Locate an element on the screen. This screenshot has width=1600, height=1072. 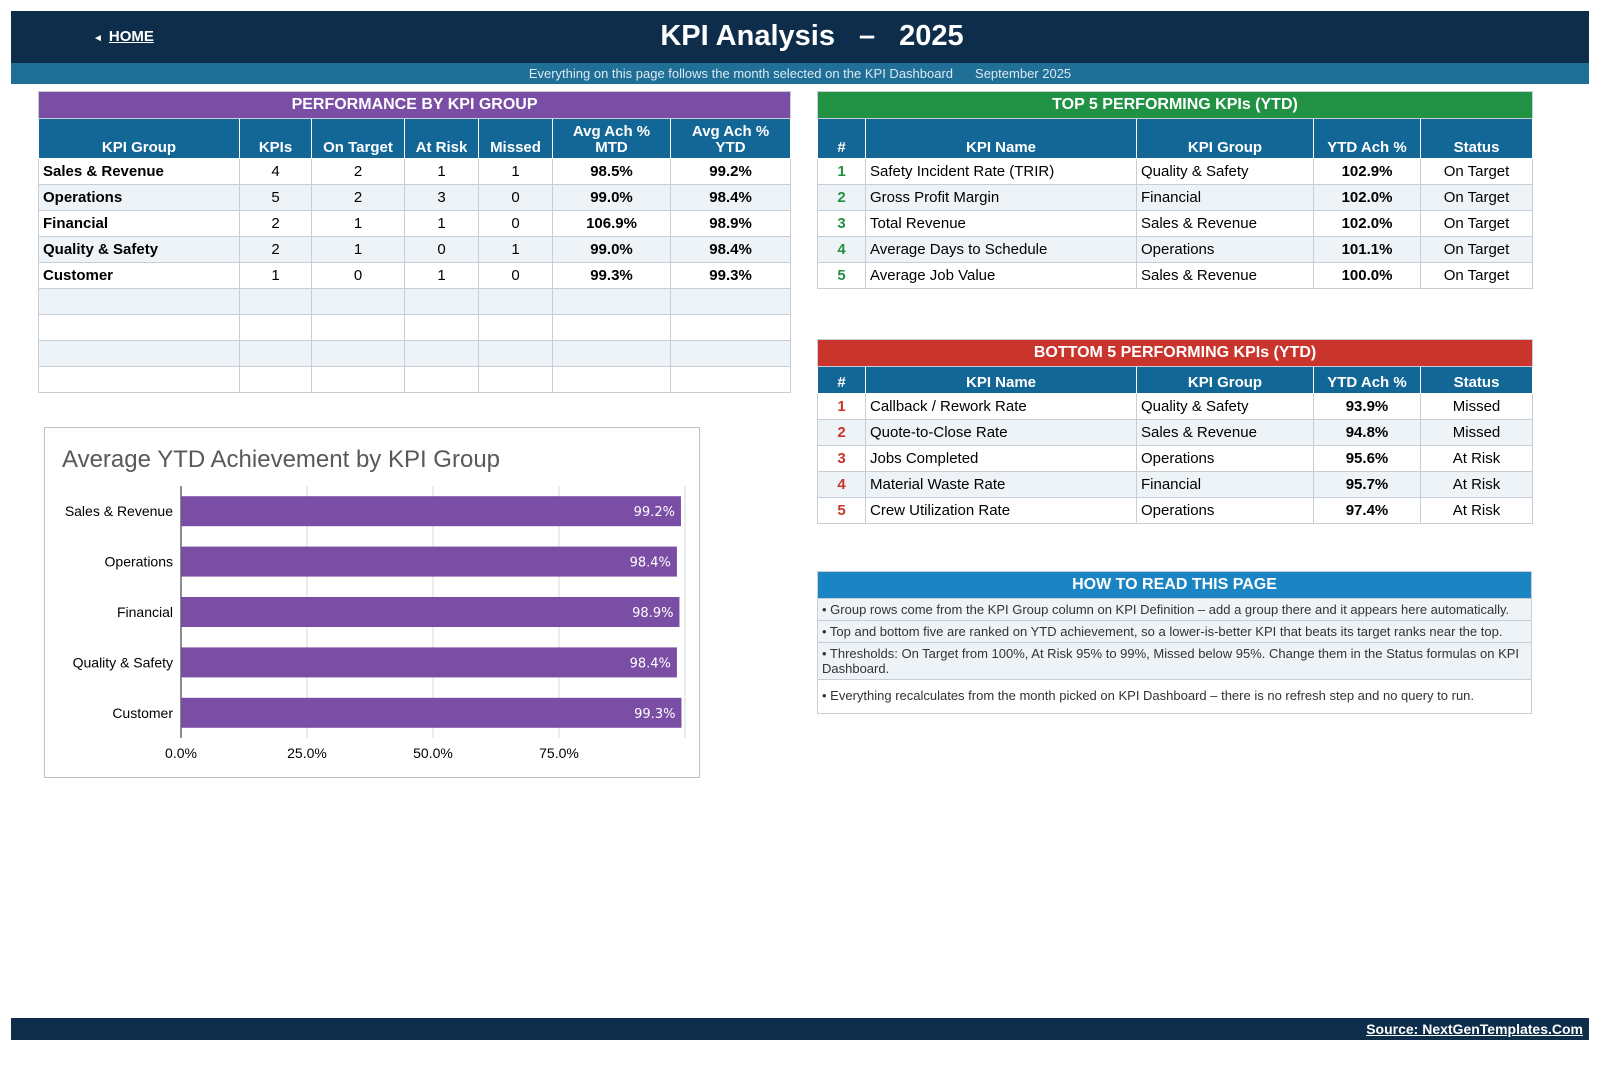
rank-cell: 5 is located at coordinates (841, 275).